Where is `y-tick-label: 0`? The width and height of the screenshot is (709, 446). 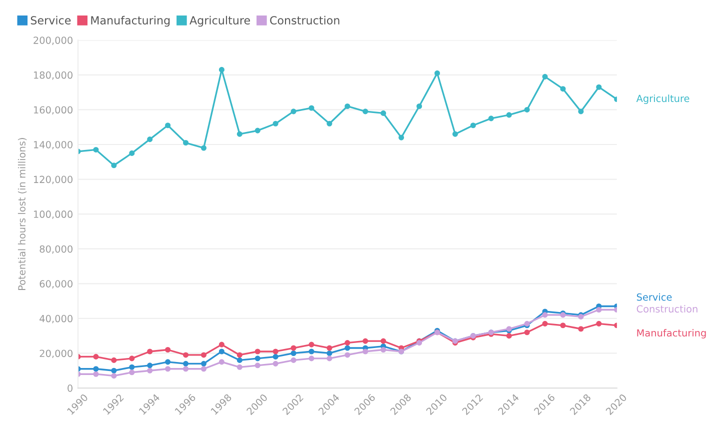
y-tick-label: 0 is located at coordinates (70, 388).